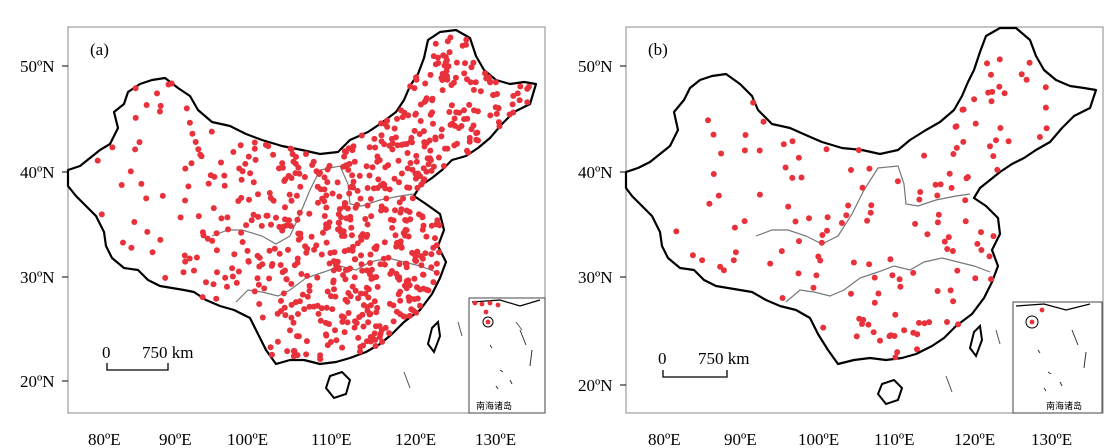 The height and width of the screenshot is (448, 1120). What do you see at coordinates (595, 277) in the screenshot?
I see `lat-label-30: 30ºN` at bounding box center [595, 277].